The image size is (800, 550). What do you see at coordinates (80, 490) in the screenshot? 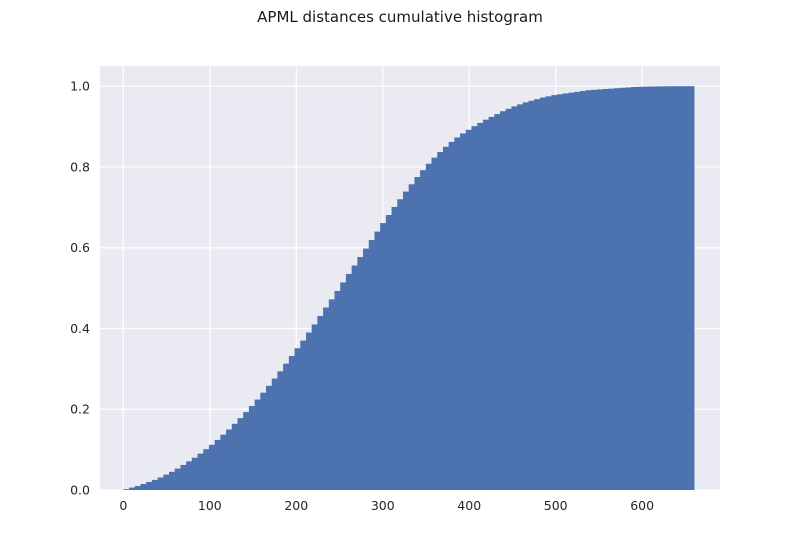
I see `y-tick-label: 0.0` at bounding box center [80, 490].